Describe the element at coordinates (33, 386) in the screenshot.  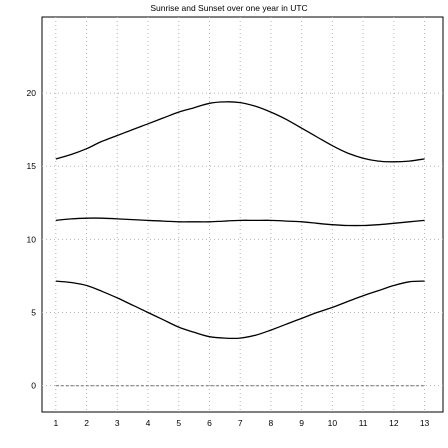
I see `y-tick-label: 0` at that location.